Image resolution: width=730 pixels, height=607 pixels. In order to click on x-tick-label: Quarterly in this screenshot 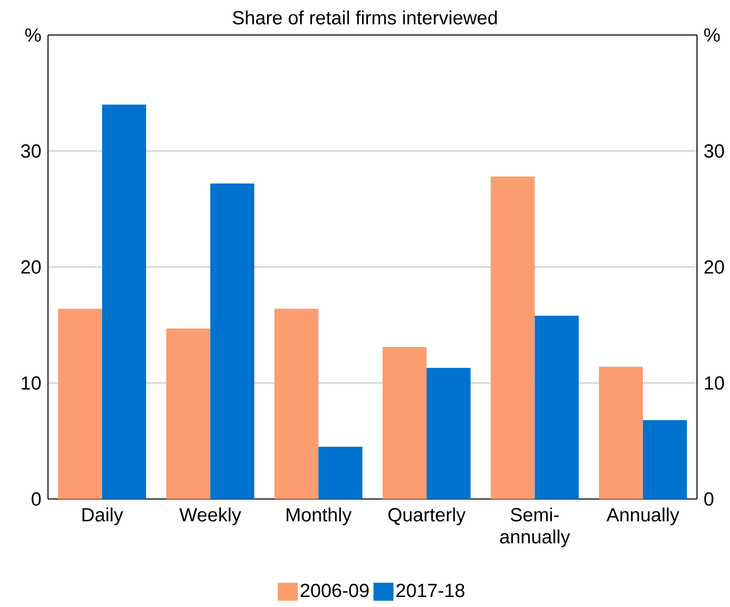, I will do `click(427, 517)`.